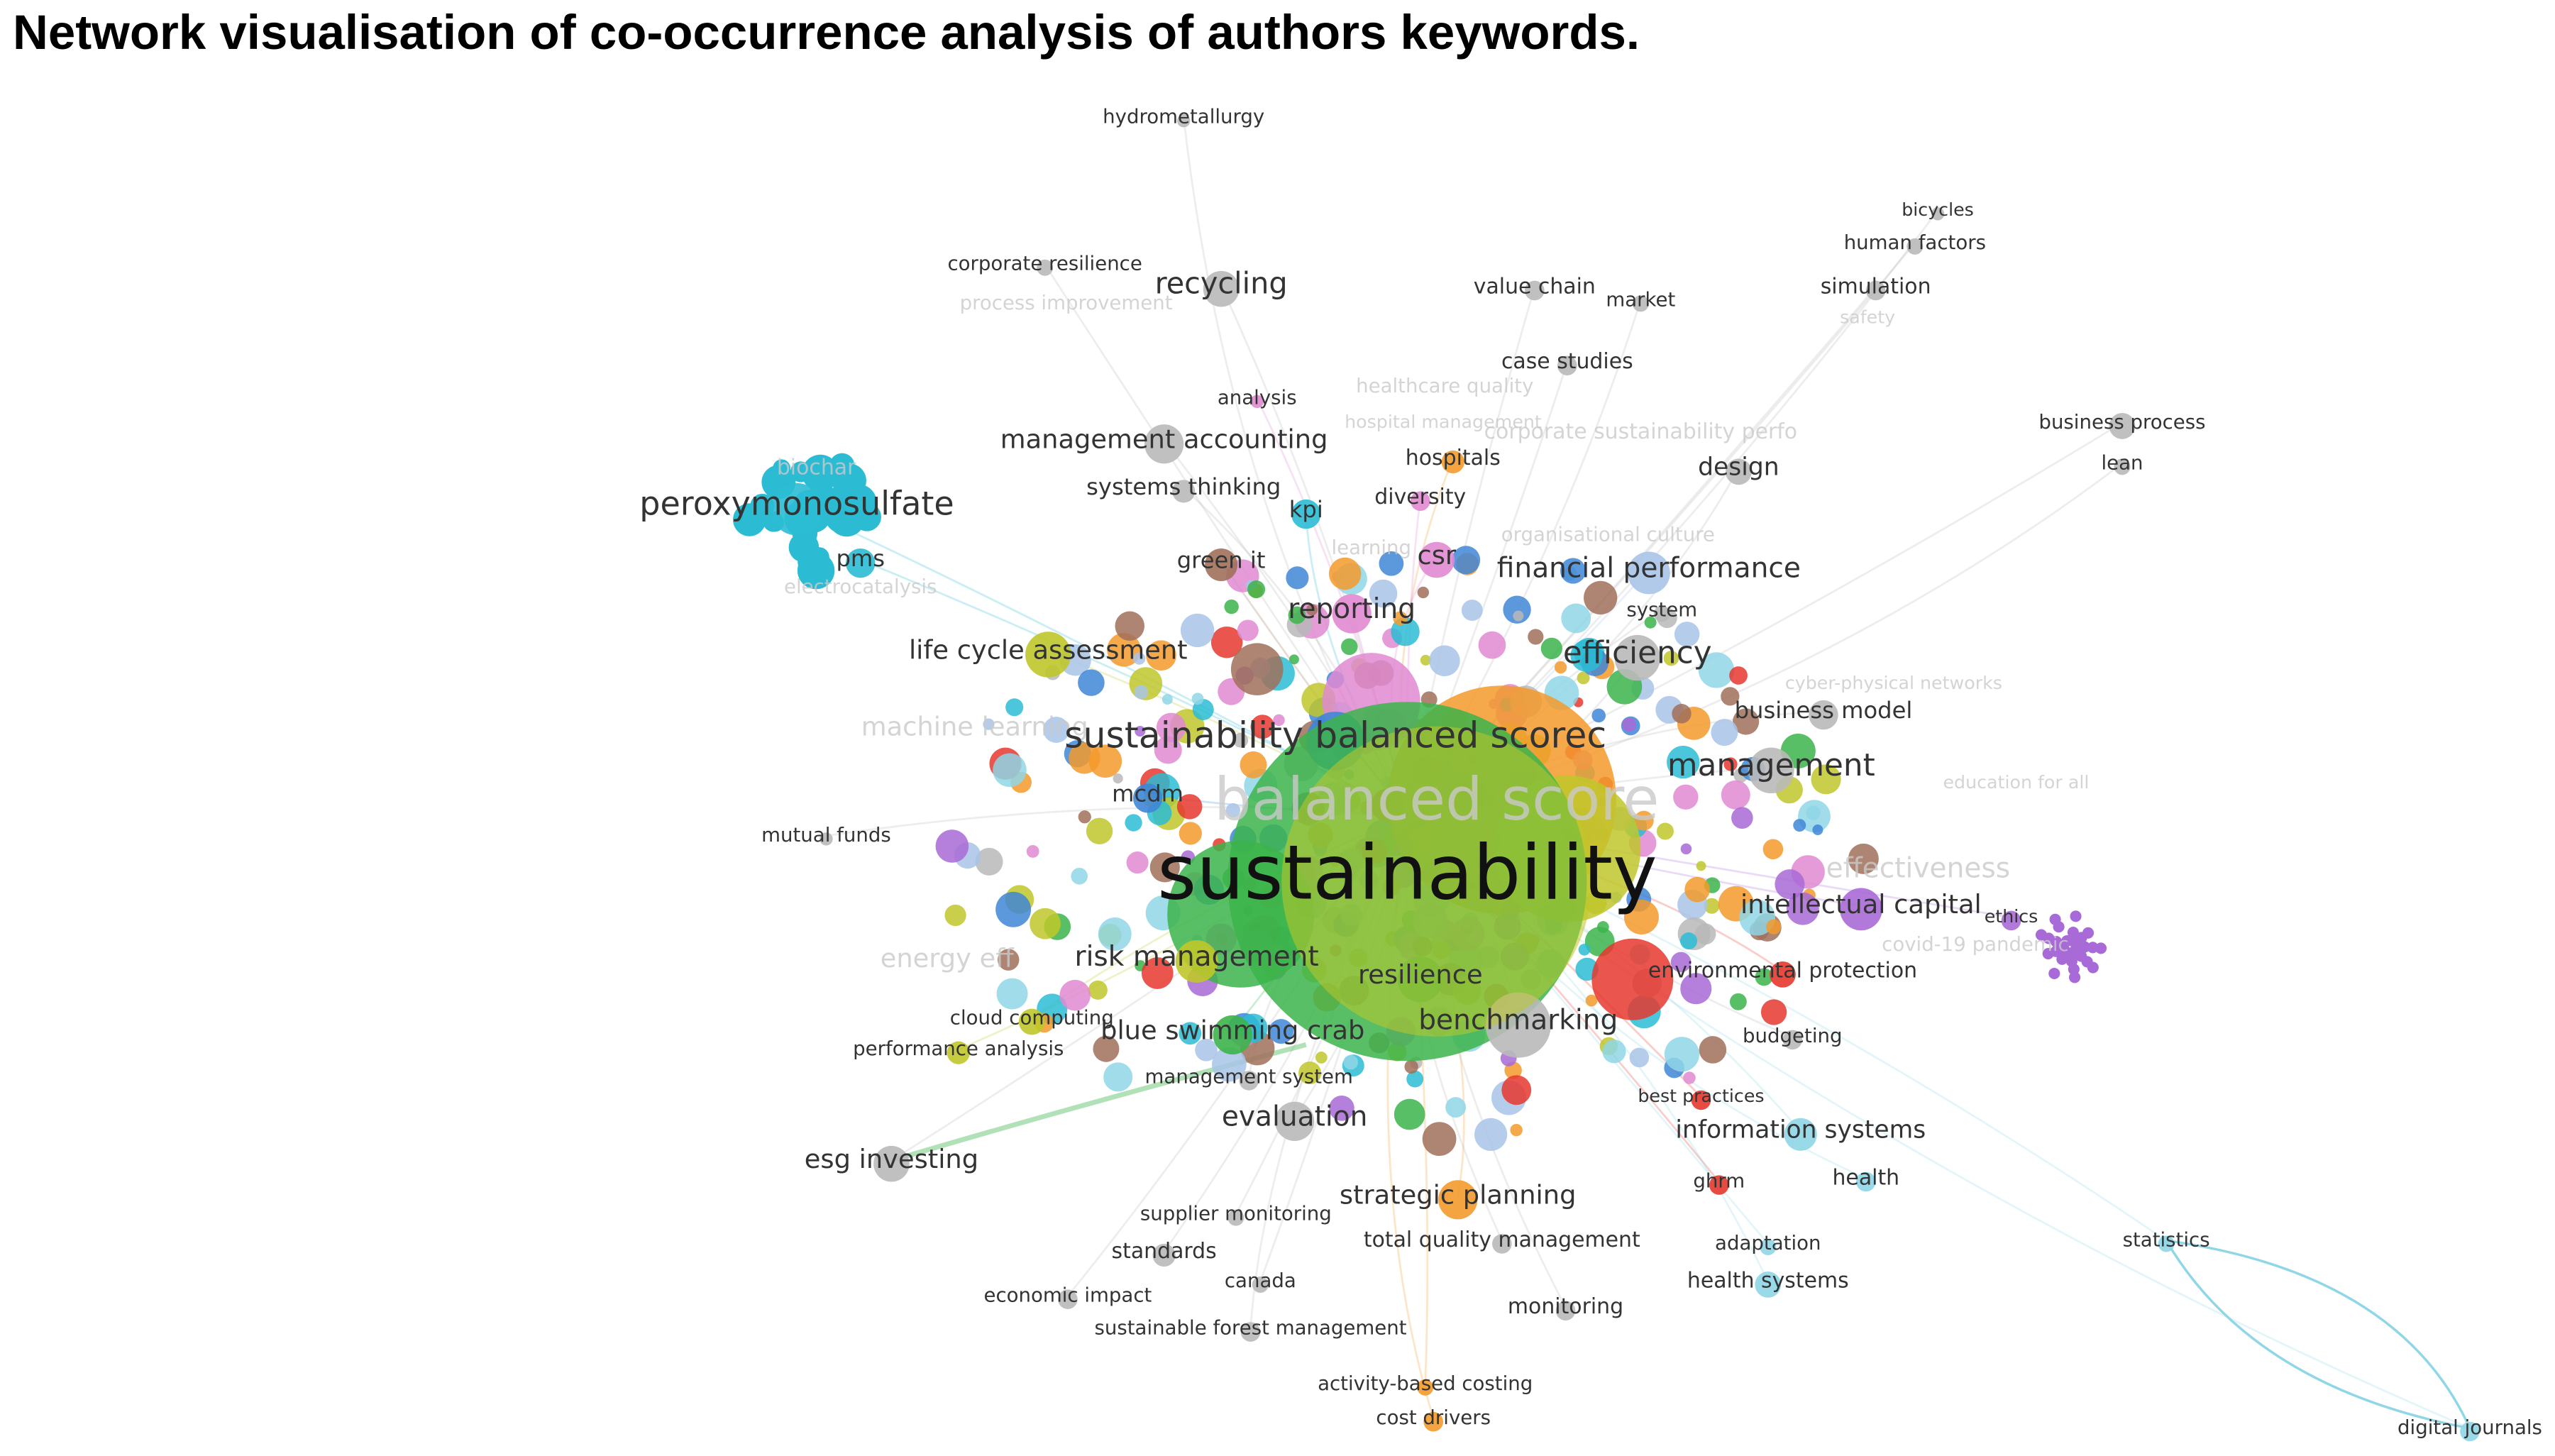 Image resolution: width=2555 pixels, height=1456 pixels. I want to click on node-label: evaluation, so click(1295, 1116).